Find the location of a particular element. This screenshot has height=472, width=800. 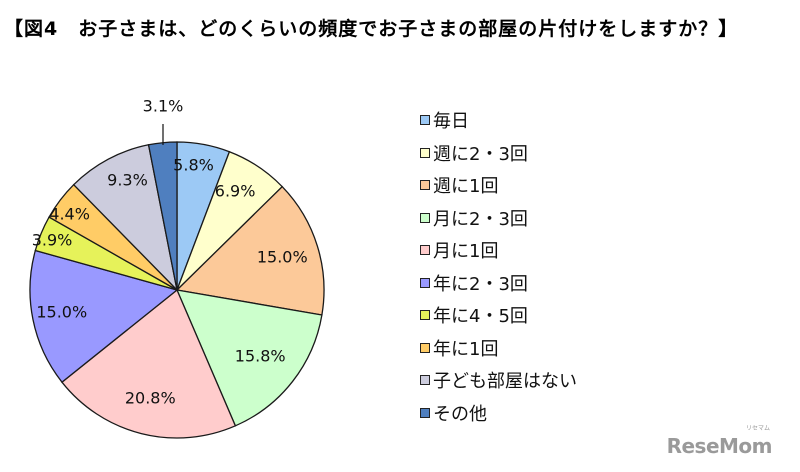

legend-item-yearly-2-3: 年に2・3回 is located at coordinates (498, 283).